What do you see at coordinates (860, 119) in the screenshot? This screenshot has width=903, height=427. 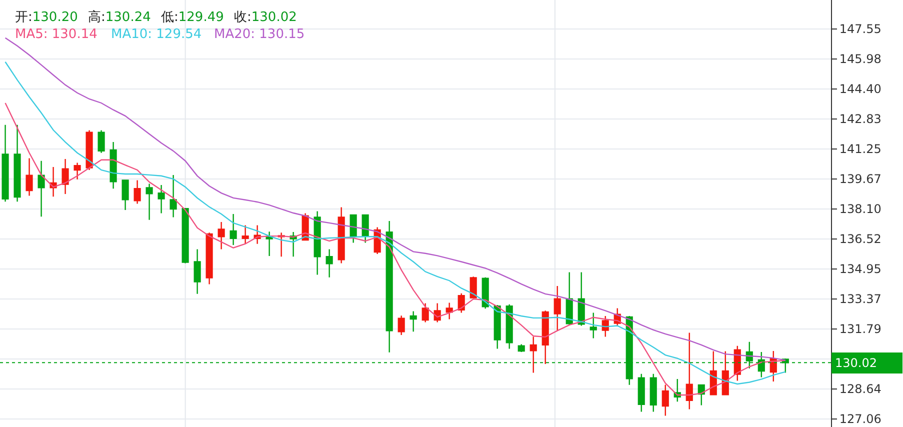 I see `y-tick-label: 142.83` at bounding box center [860, 119].